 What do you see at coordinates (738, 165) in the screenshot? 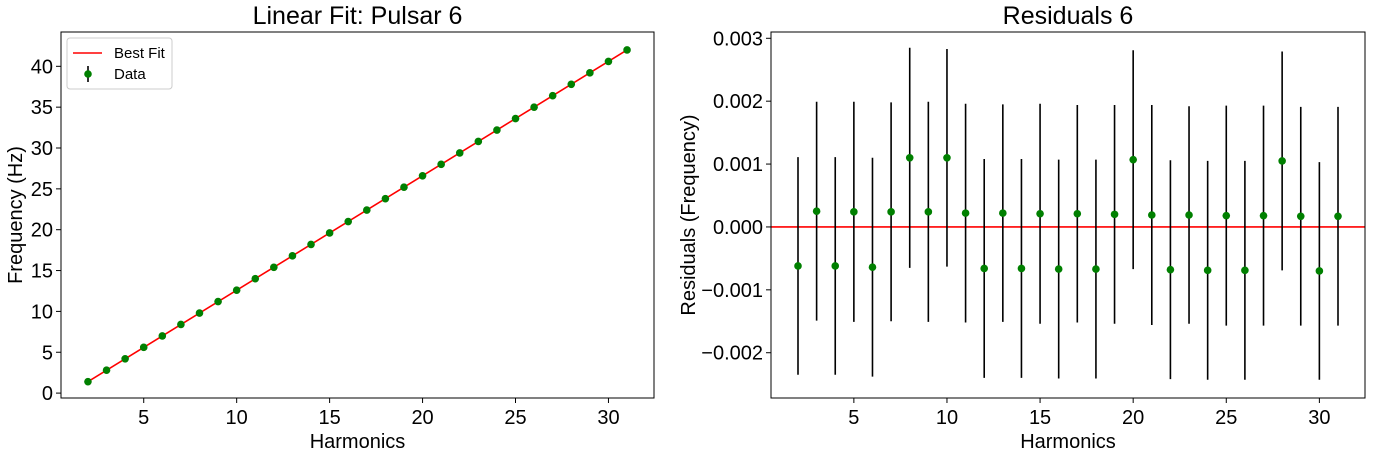
I see `y-tick-label: 0.001` at bounding box center [738, 165].